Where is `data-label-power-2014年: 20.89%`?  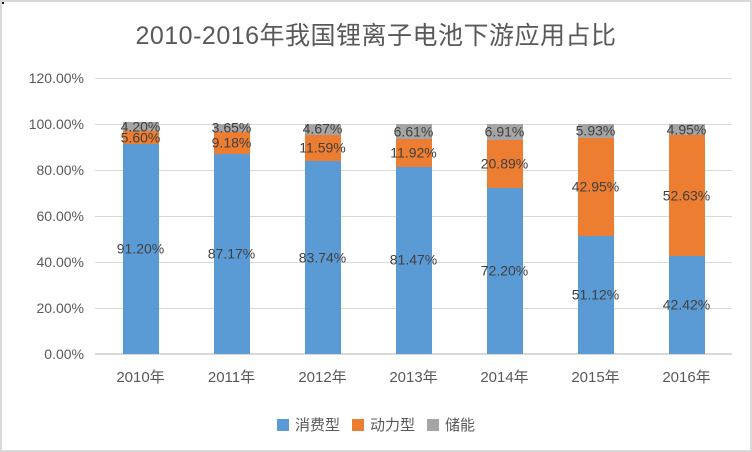
data-label-power-2014年: 20.89% is located at coordinates (504, 163).